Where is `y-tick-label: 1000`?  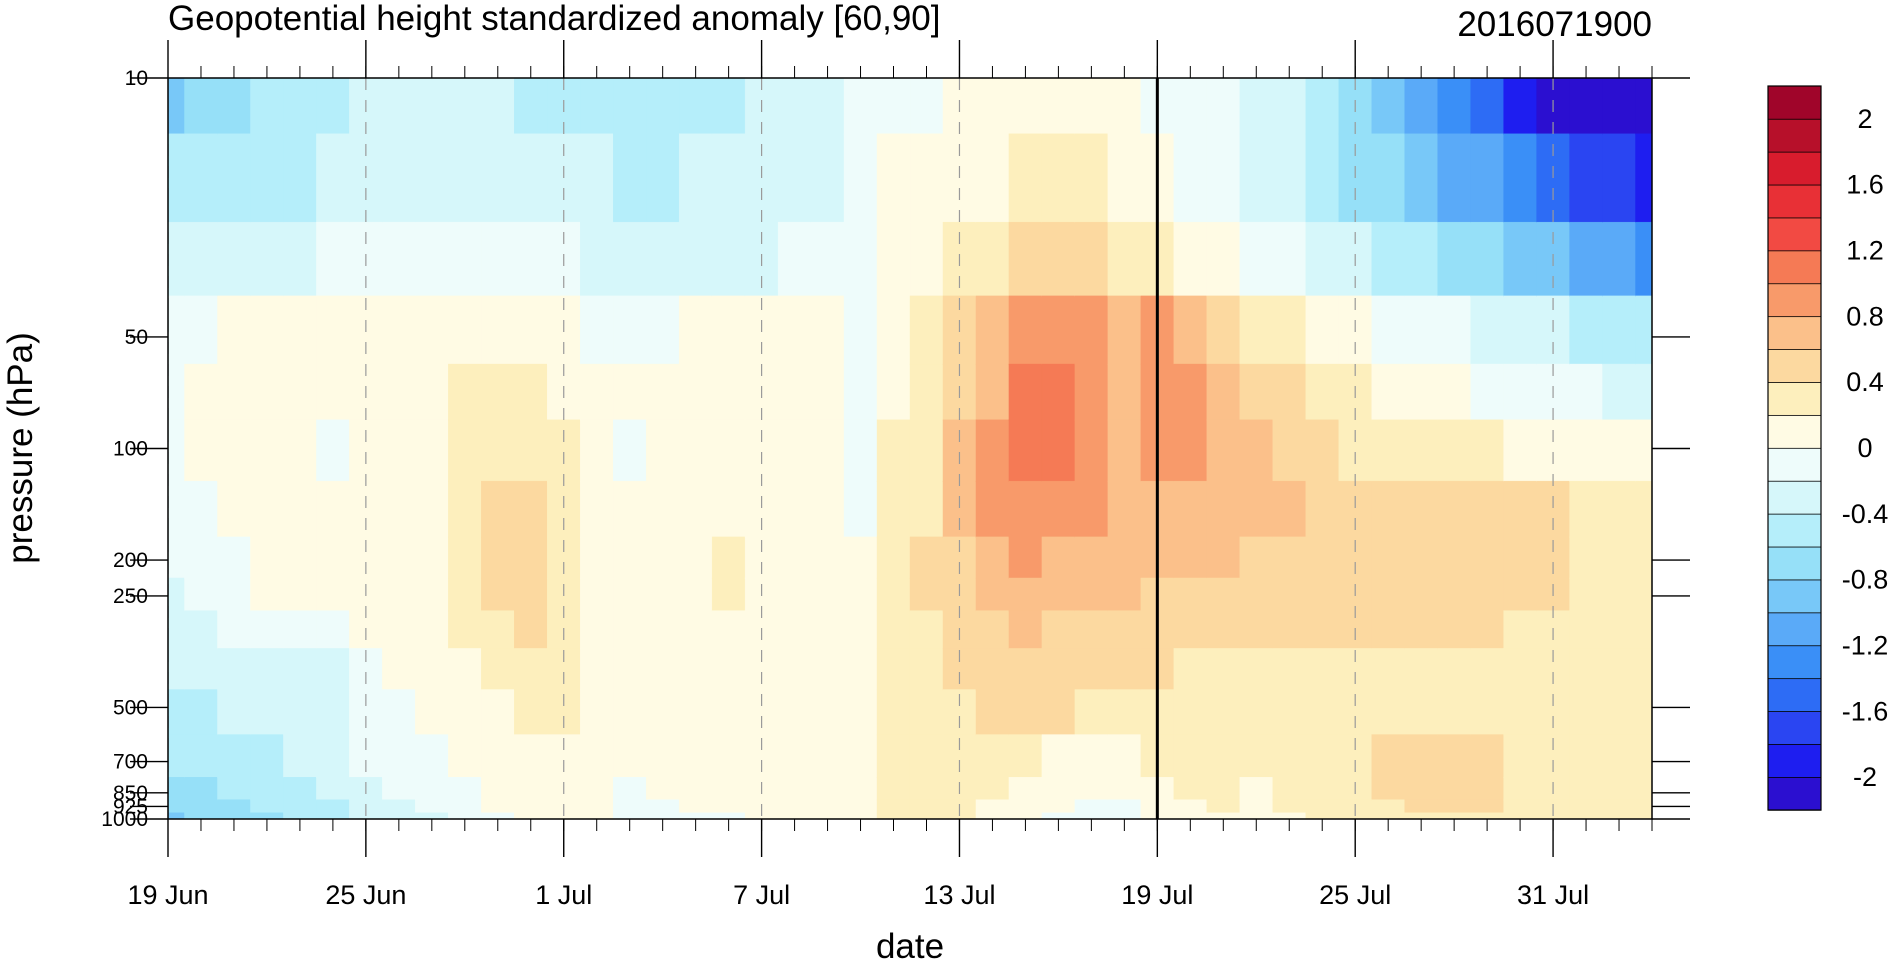 y-tick-label: 1000 is located at coordinates (124, 819).